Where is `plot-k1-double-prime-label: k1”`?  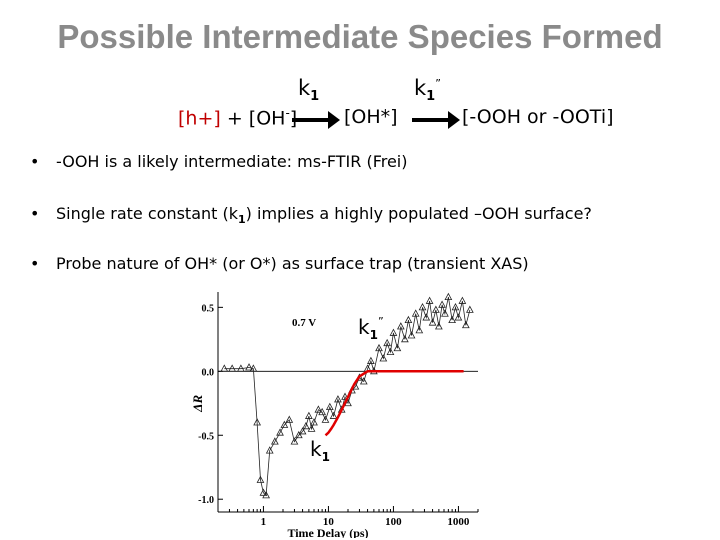 plot-k1-double-prime-label: k1” is located at coordinates (371, 328).